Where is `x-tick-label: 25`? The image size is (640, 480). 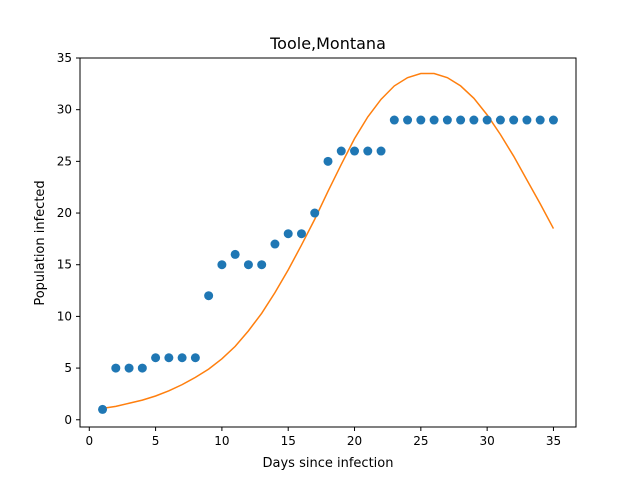 x-tick-label: 25 is located at coordinates (420, 441).